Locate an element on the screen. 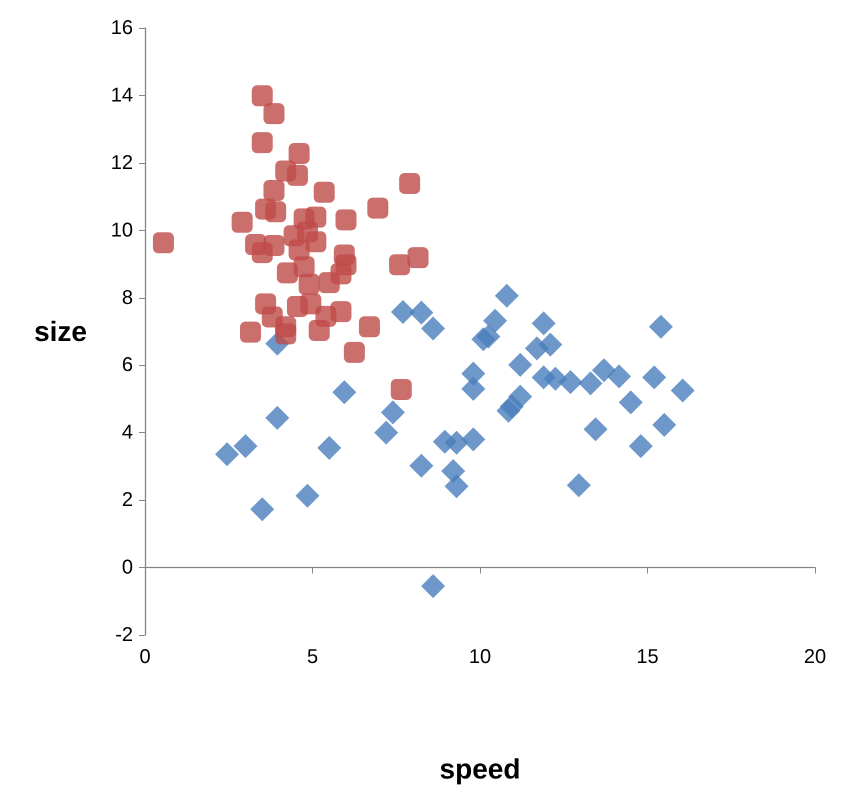 This screenshot has width=854, height=788. y-axis-title: size is located at coordinates (60, 331).